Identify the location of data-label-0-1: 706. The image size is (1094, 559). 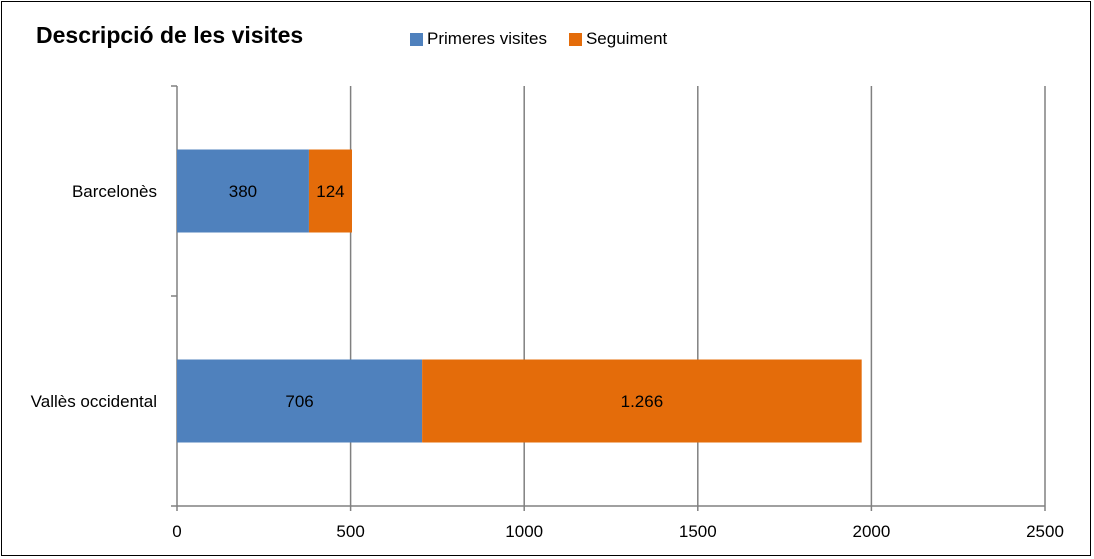
(299, 401).